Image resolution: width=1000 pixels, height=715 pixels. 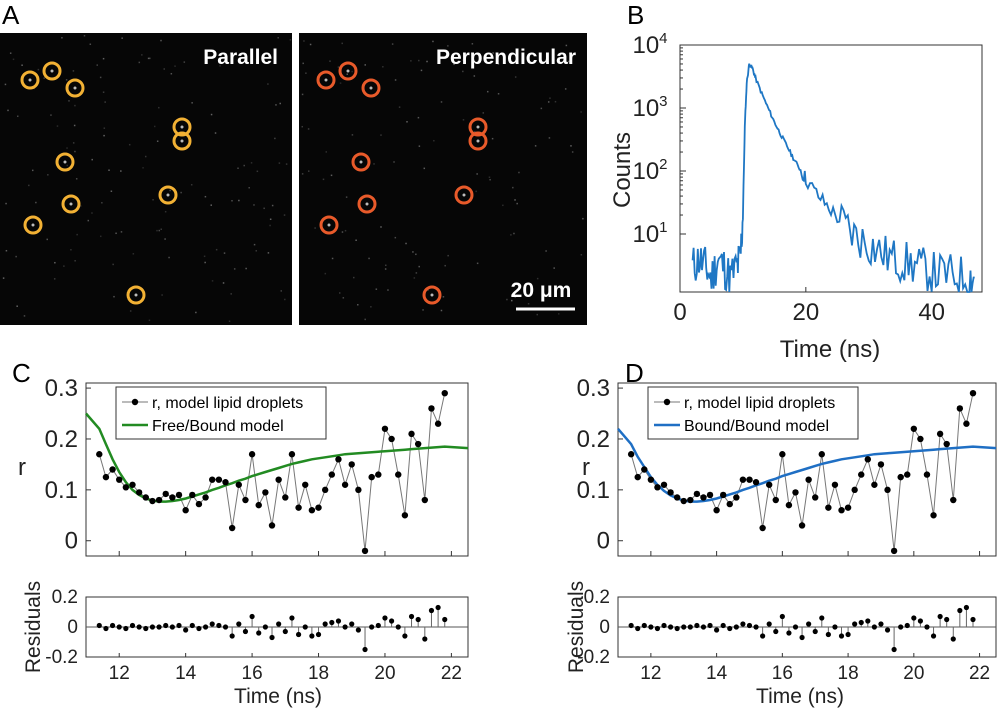 I want to click on legend-data-label: r, model lipid droplets, so click(x=227, y=403).